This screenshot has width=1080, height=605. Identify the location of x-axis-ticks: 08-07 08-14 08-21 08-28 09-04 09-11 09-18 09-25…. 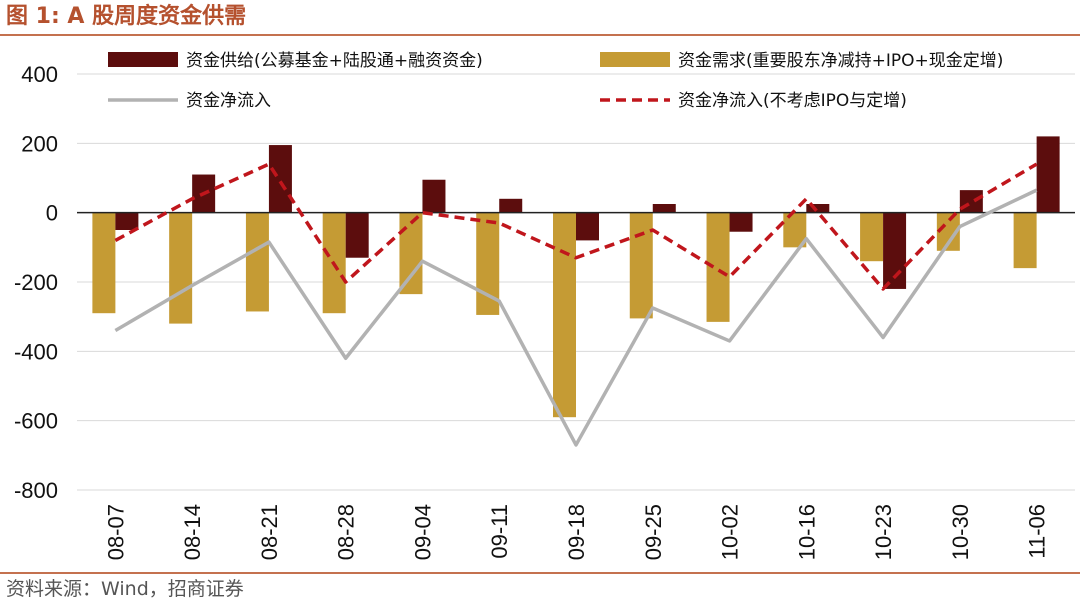
(576, 532).